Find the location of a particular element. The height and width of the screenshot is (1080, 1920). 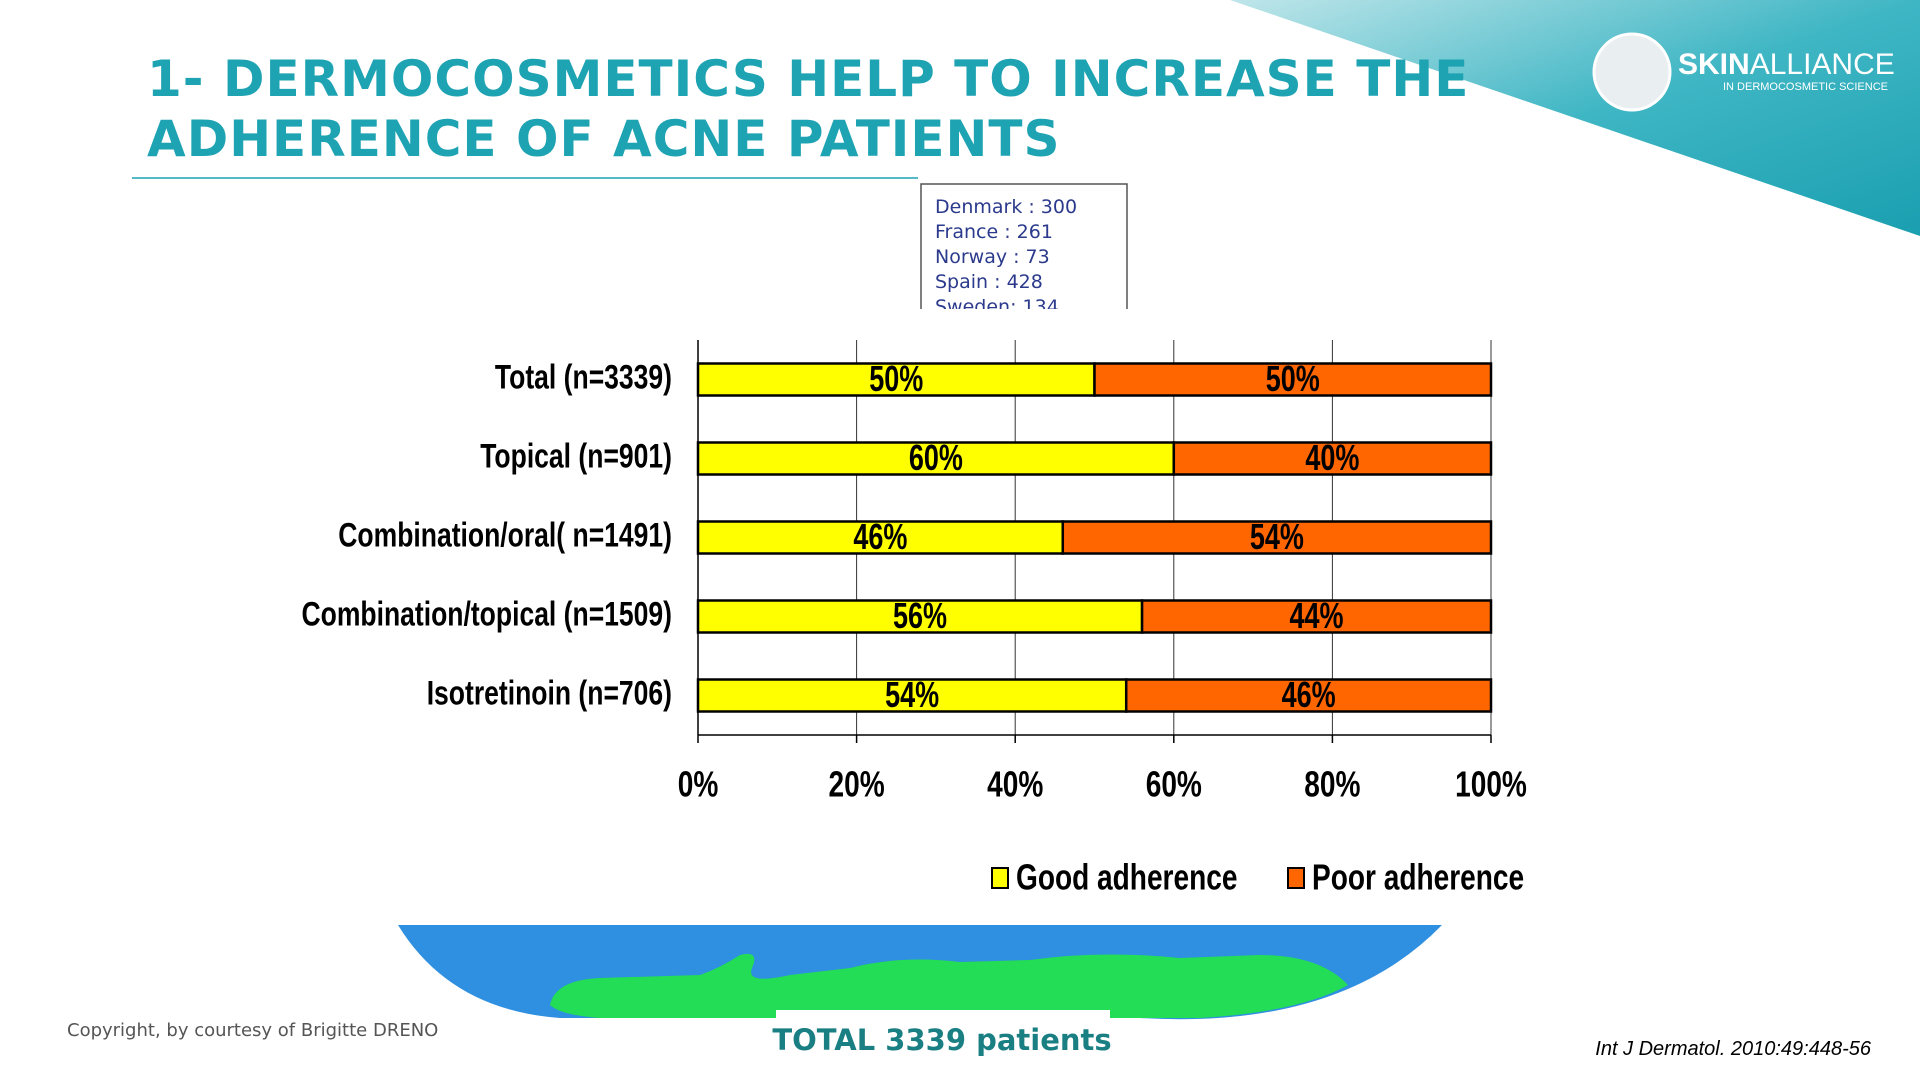

logo-bold: SKIN is located at coordinates (1714, 64).